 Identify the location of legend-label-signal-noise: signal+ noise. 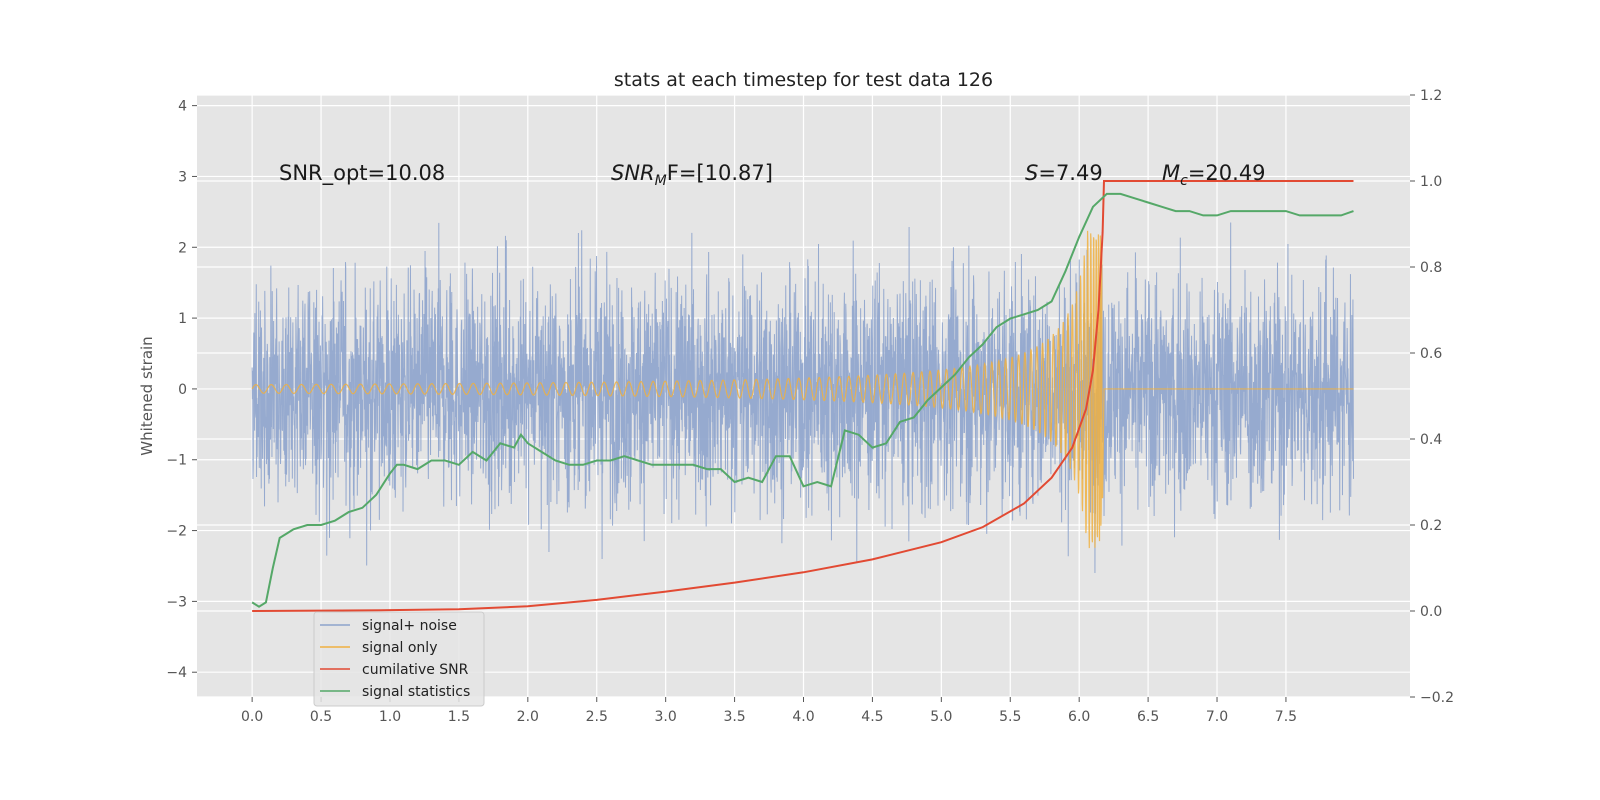
(409, 626).